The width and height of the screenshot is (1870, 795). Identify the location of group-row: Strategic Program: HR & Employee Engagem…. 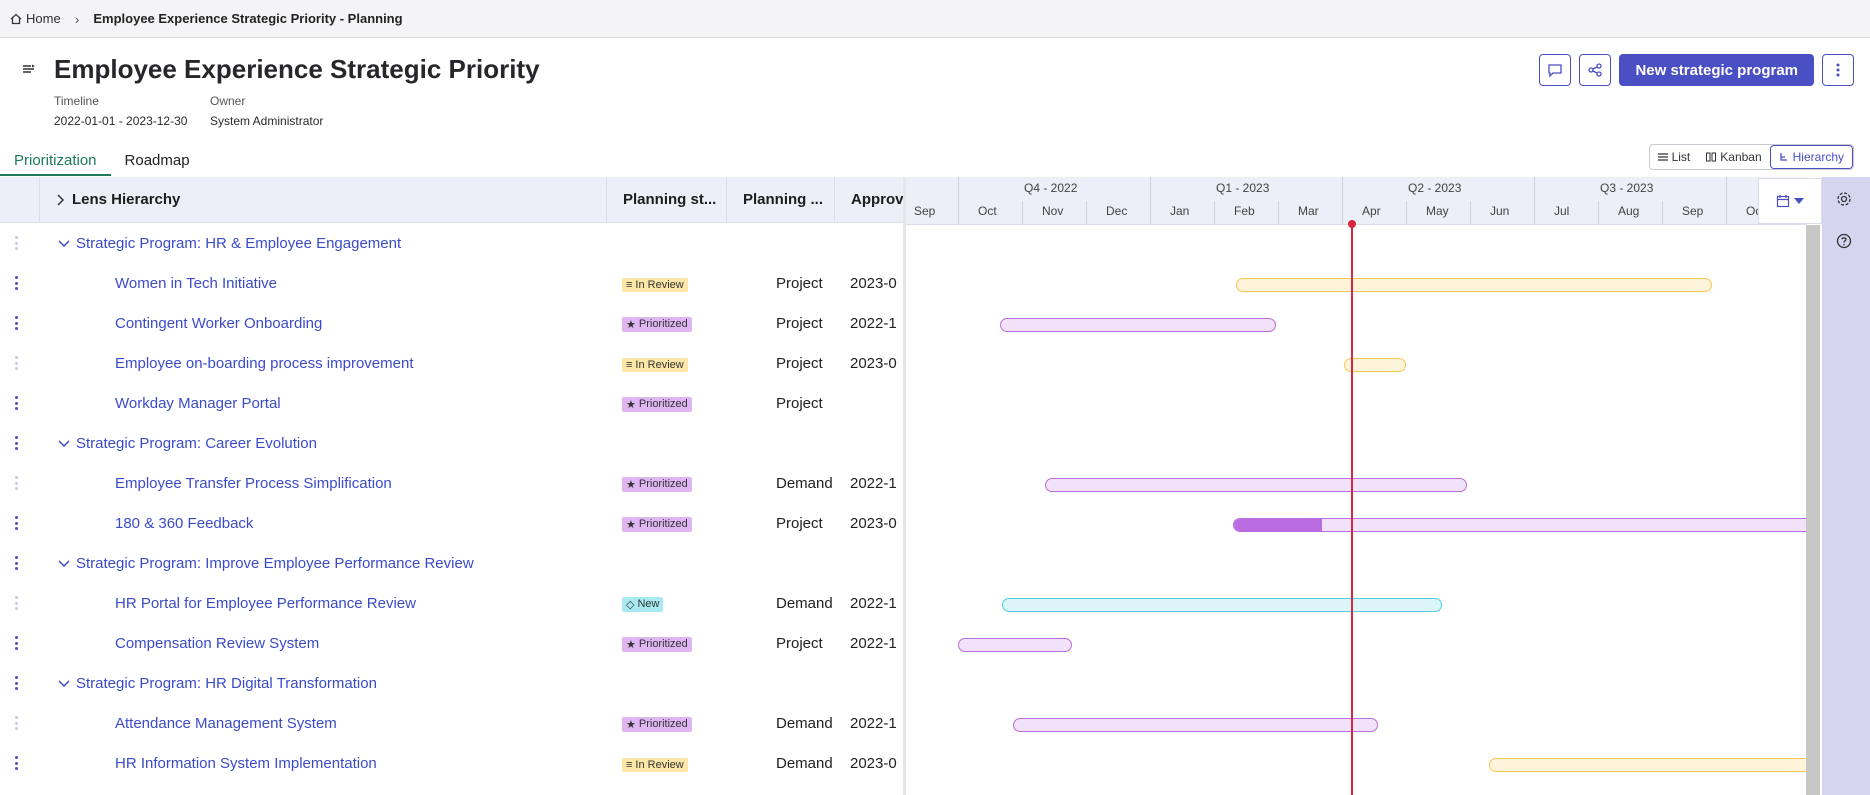
(451, 243).